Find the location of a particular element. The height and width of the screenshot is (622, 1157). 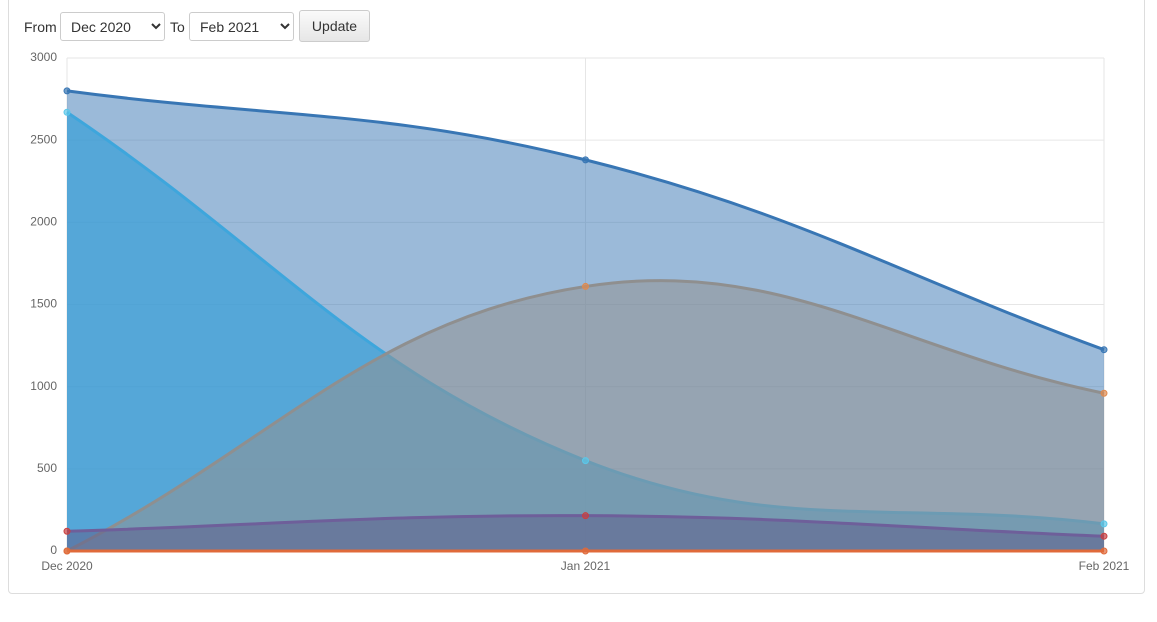

y-tick-label: 500 is located at coordinates (47, 468).